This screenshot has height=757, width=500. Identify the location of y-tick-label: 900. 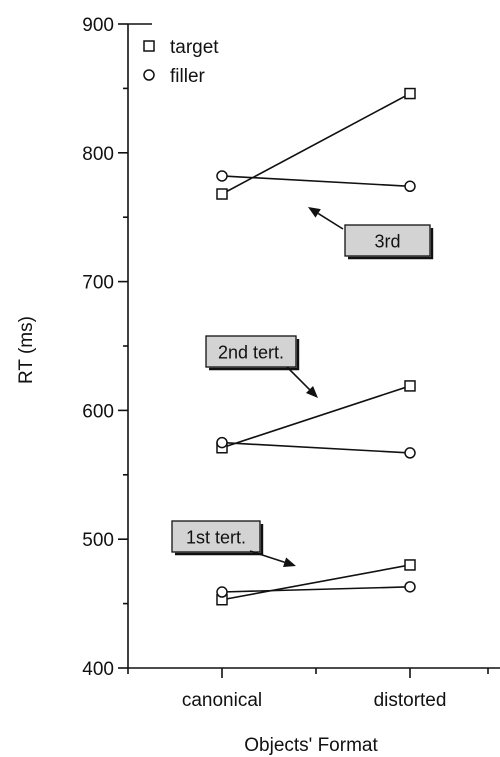
(98, 25).